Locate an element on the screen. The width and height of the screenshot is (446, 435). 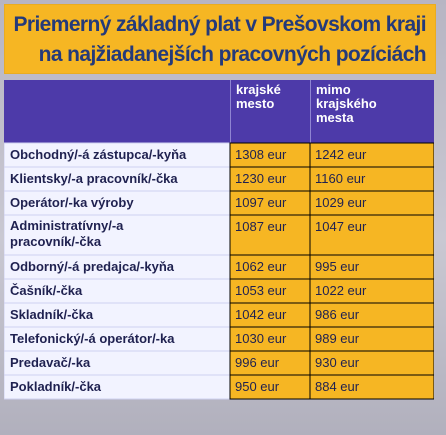
title-line-2: na najžiadanejších pracovných pozíciách is located at coordinates (232, 54).